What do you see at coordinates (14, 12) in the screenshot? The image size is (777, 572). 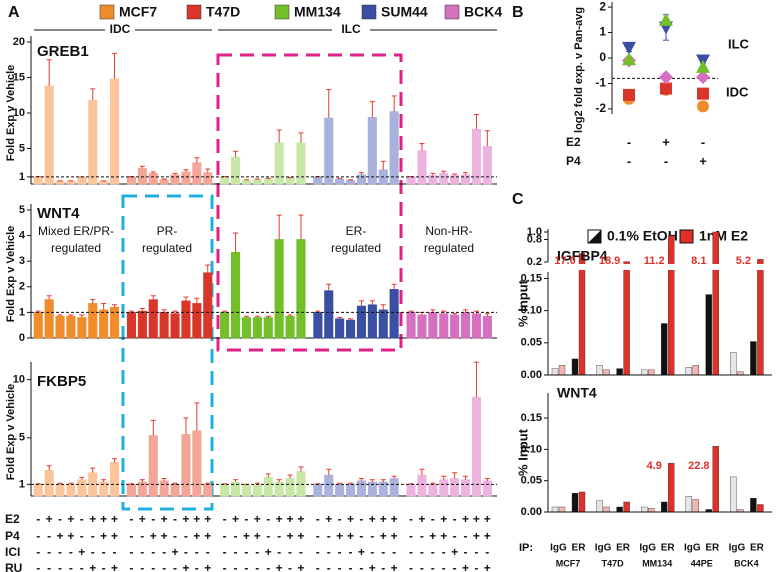 I see `panel-label: A` at bounding box center [14, 12].